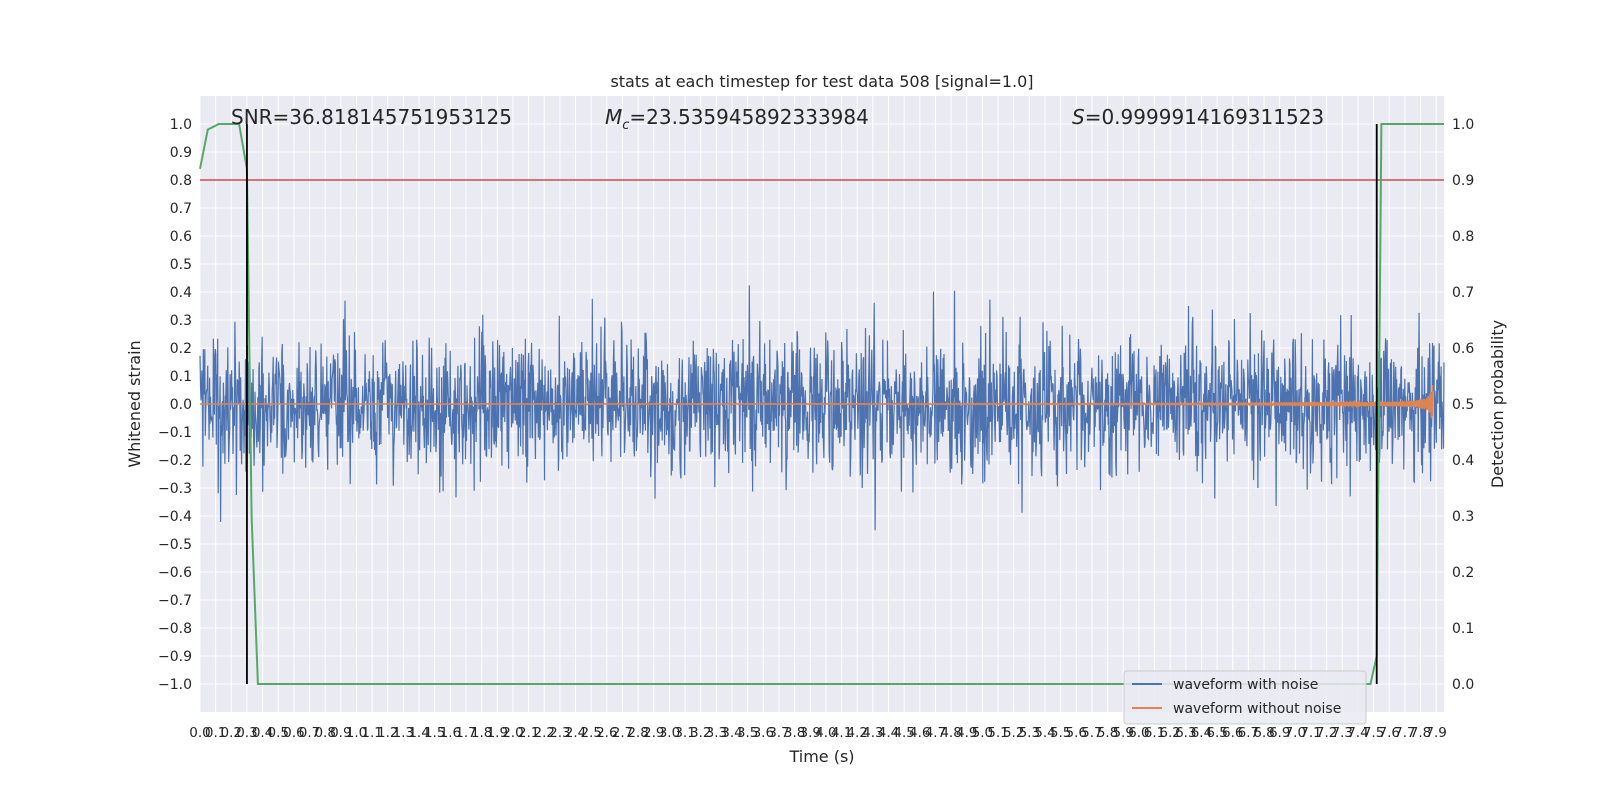 The width and height of the screenshot is (1600, 800). What do you see at coordinates (1463, 461) in the screenshot?
I see `y-right-tick-label: 0.4` at bounding box center [1463, 461].